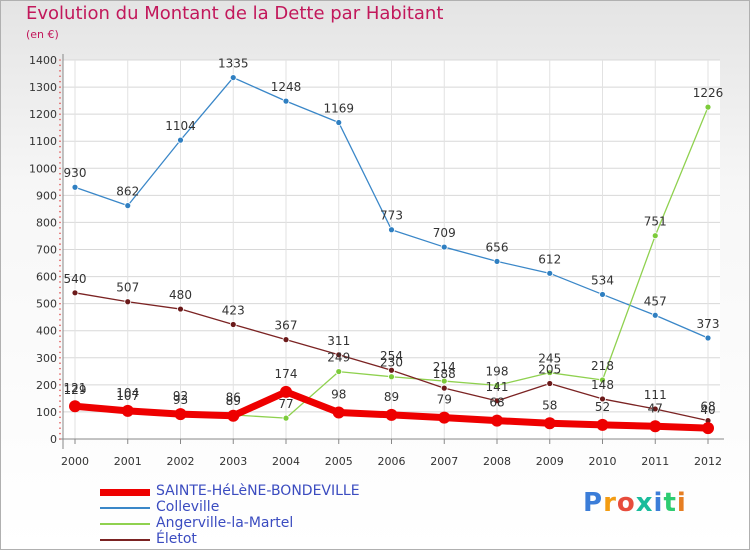 This screenshot has height=550, width=750. I want to click on data-label-sainte-h-l-ne-bondeville: 40, so click(707, 410).